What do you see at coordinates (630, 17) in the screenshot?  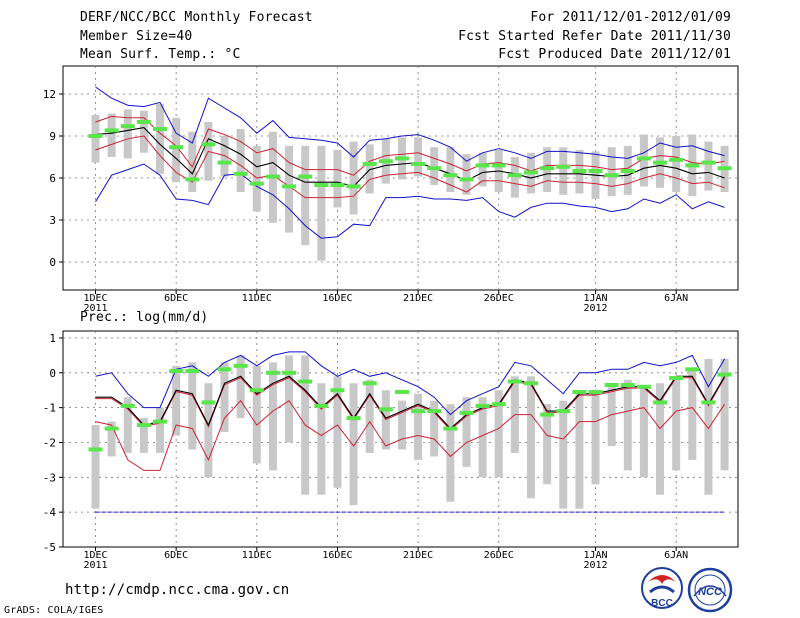 I see `forecast-period-label: For 2011/12/01-2012/01/09` at bounding box center [630, 17].